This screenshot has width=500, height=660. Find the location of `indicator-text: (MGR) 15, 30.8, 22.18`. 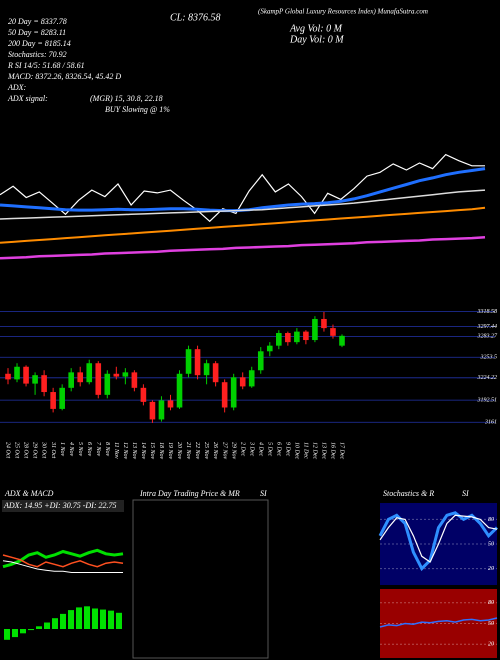

indicator-text: (MGR) 15, 30.8, 22.18 is located at coordinates (126, 98).